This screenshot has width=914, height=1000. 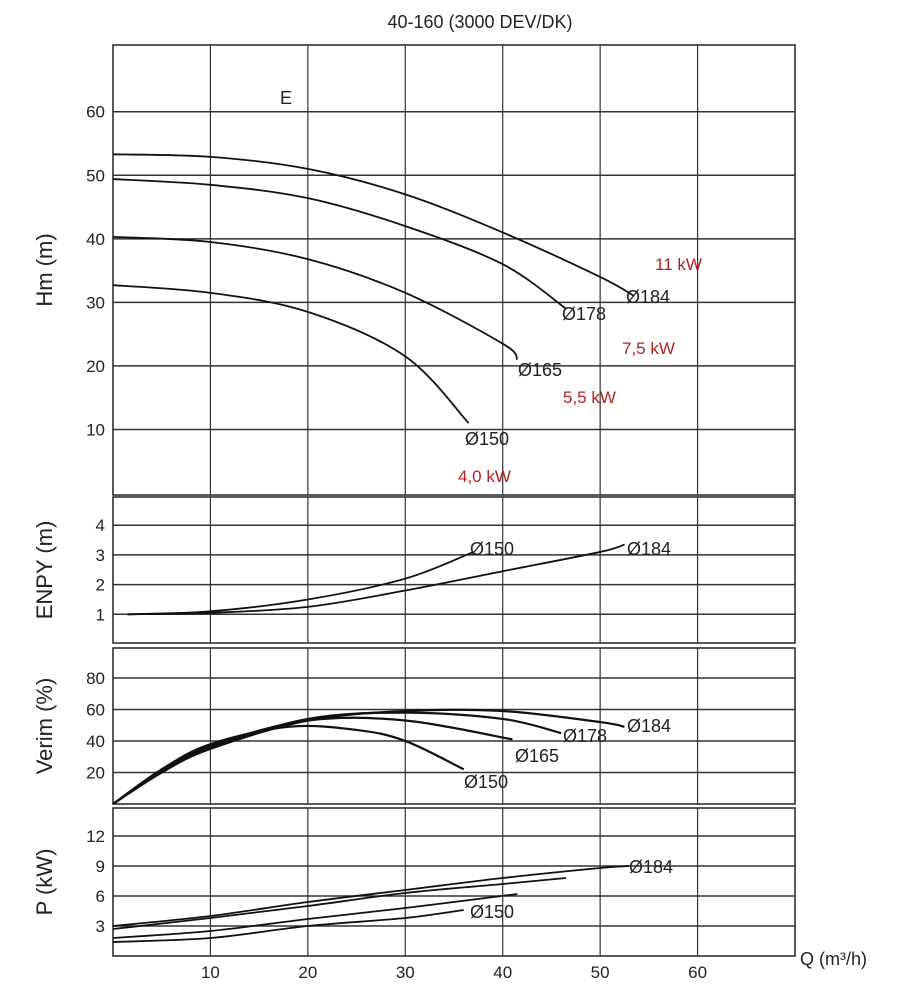 I want to click on y-axis-label: Hm (m), so click(x=44, y=269).